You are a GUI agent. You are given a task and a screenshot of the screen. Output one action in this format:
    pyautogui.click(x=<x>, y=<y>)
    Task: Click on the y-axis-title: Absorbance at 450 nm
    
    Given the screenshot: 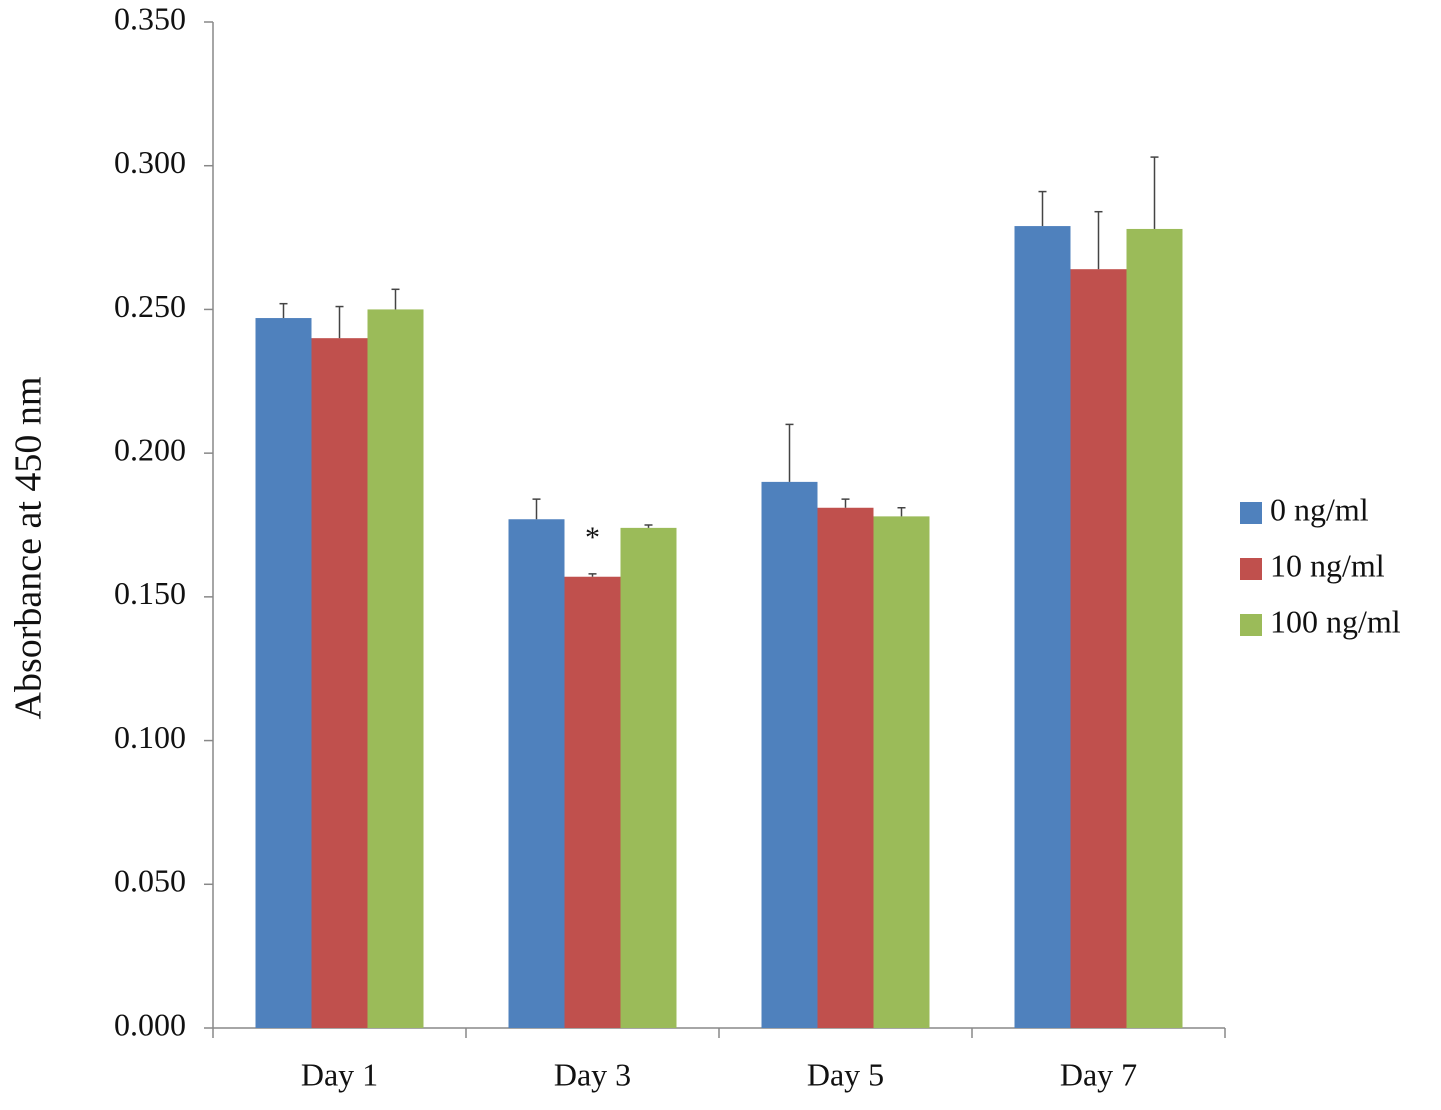 What is the action you would take?
    pyautogui.click(x=29, y=548)
    